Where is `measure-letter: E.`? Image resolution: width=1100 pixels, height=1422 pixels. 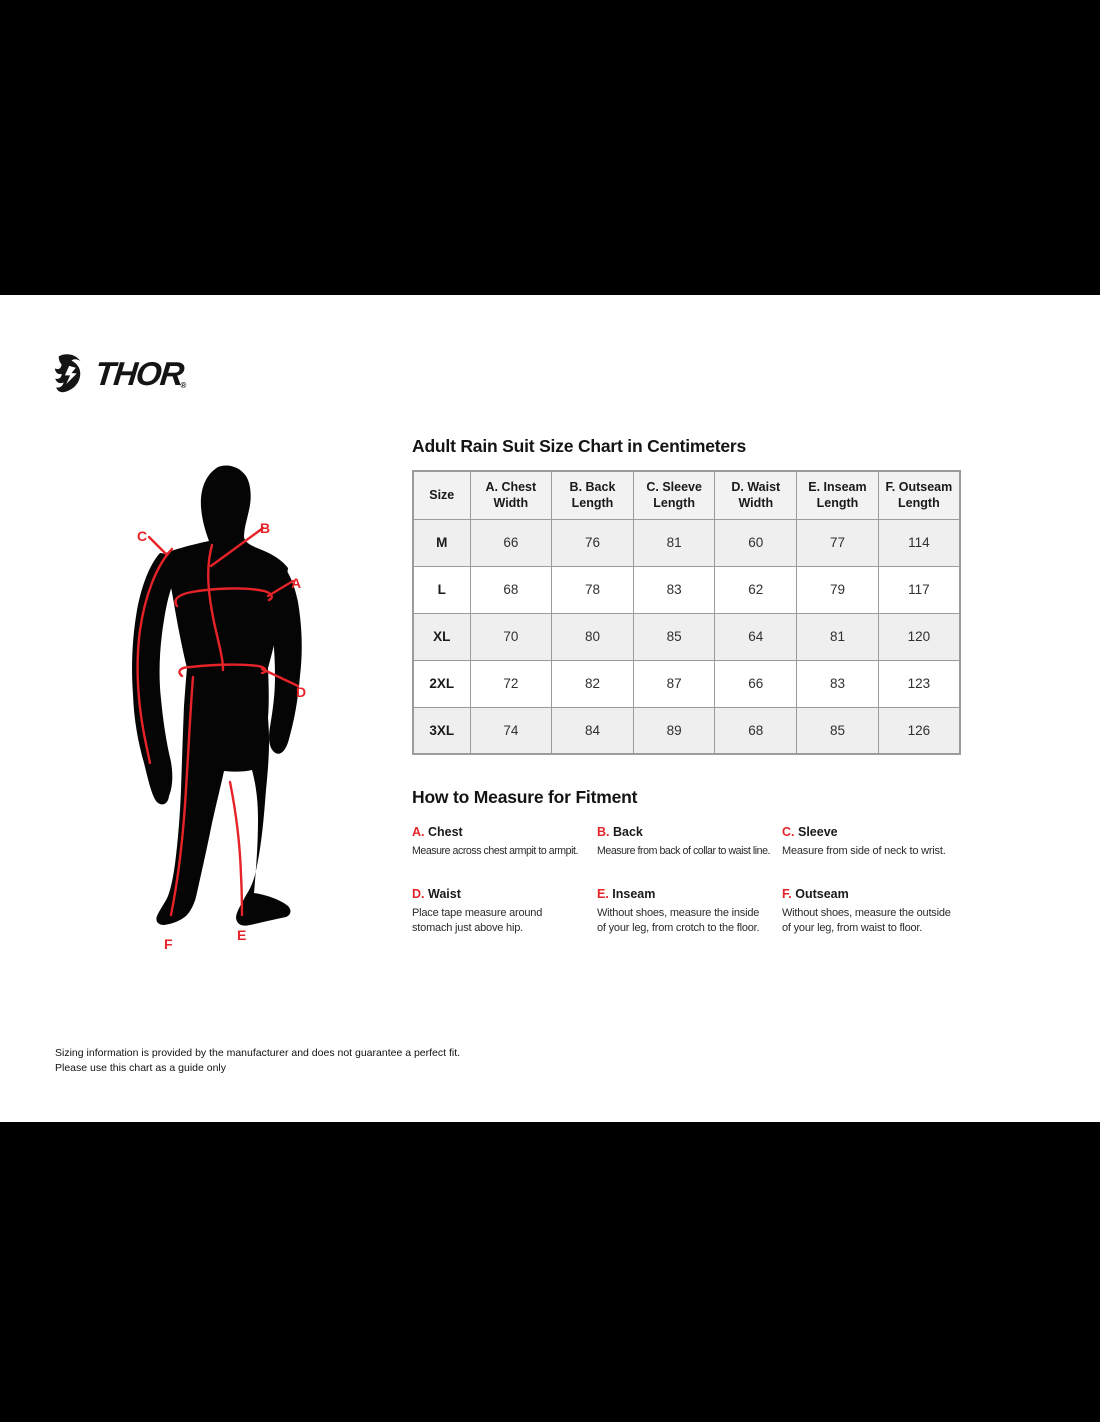
measure-letter: E. is located at coordinates (603, 893).